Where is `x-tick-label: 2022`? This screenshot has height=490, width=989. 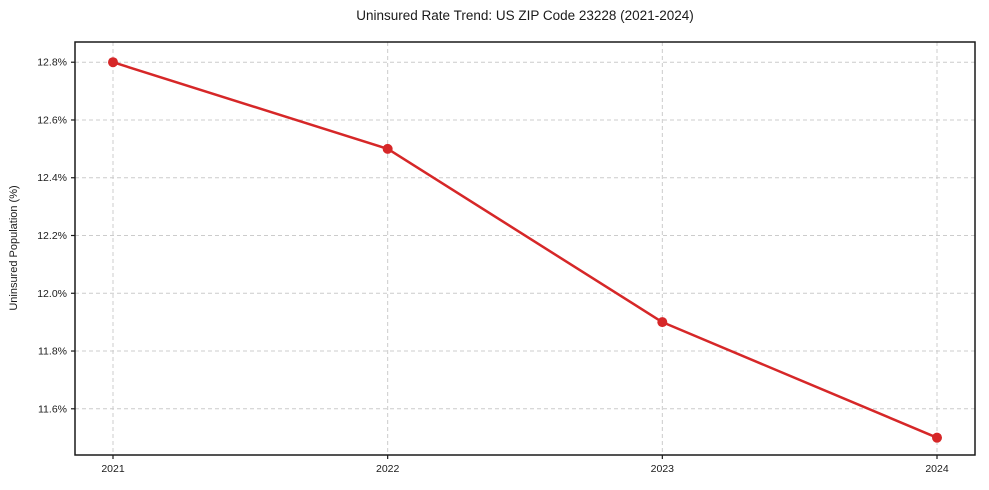
x-tick-label: 2022 is located at coordinates (388, 469).